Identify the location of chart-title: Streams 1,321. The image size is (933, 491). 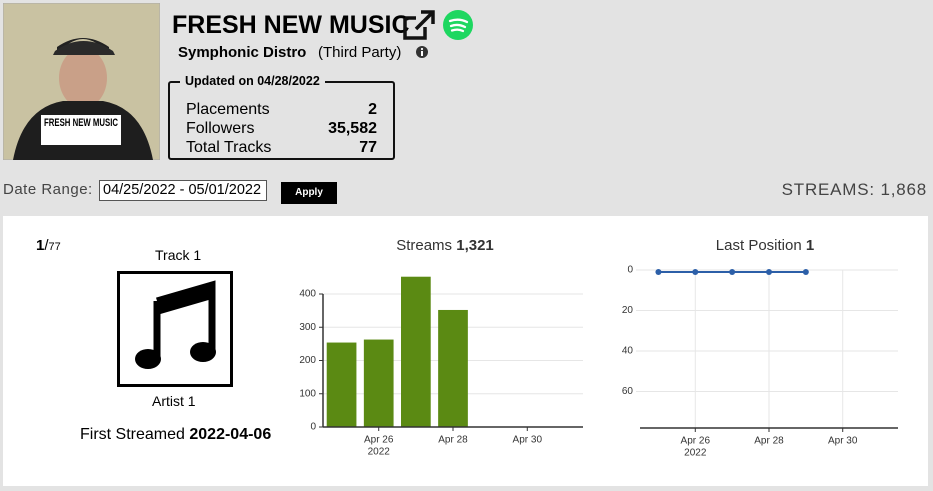
(445, 245).